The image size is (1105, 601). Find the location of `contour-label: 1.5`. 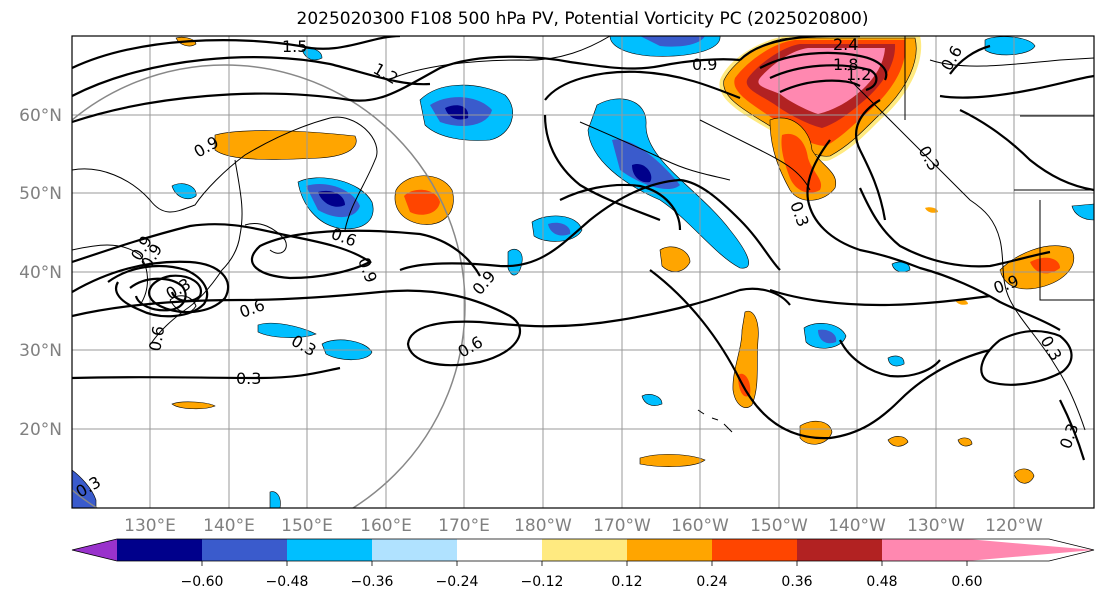

contour-label: 1.5 is located at coordinates (294, 46).